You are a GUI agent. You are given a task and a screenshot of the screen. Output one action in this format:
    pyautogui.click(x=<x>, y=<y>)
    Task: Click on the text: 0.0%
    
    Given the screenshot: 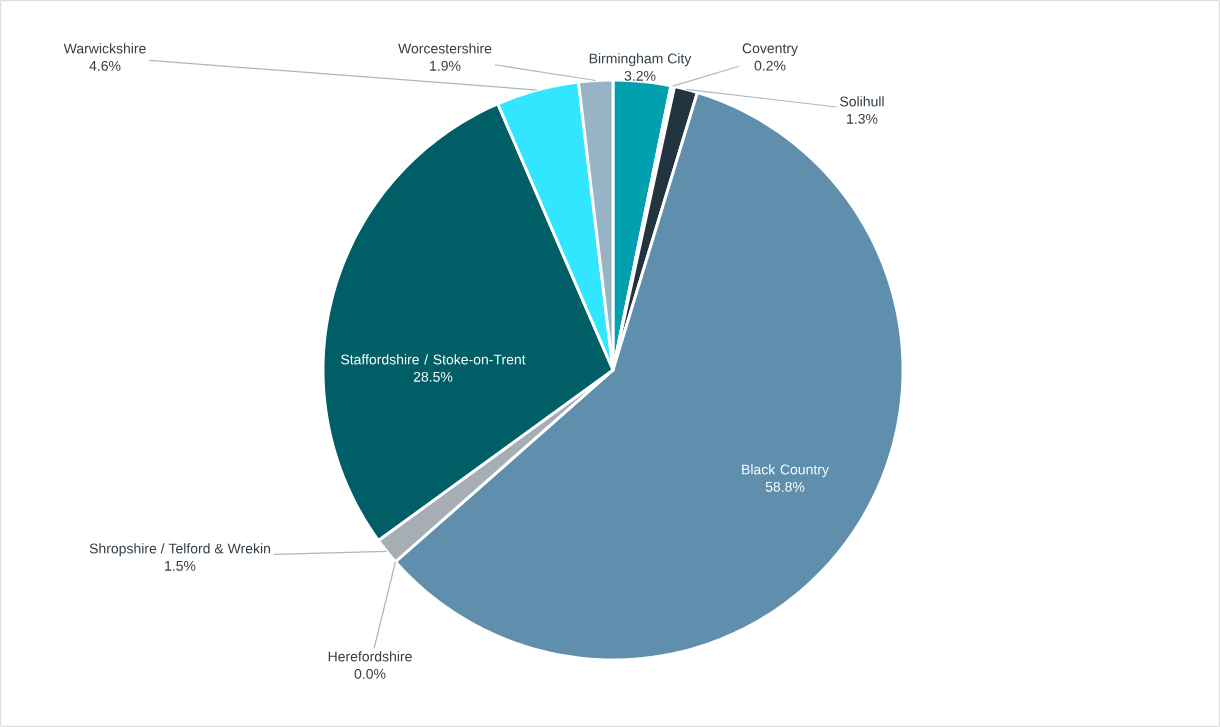 What is the action you would take?
    pyautogui.click(x=370, y=673)
    